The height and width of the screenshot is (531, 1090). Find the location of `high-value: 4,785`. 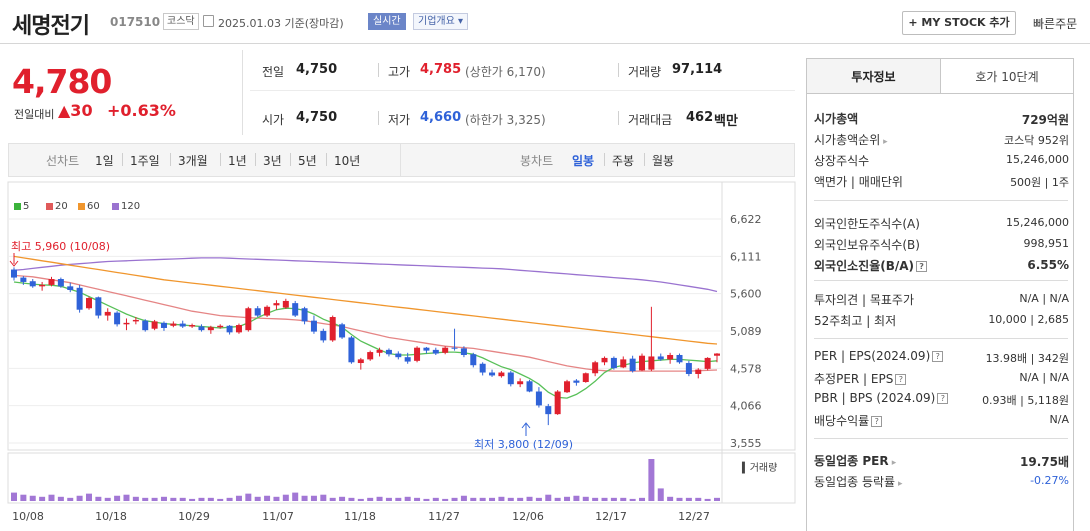

high-value: 4,785 is located at coordinates (441, 69).